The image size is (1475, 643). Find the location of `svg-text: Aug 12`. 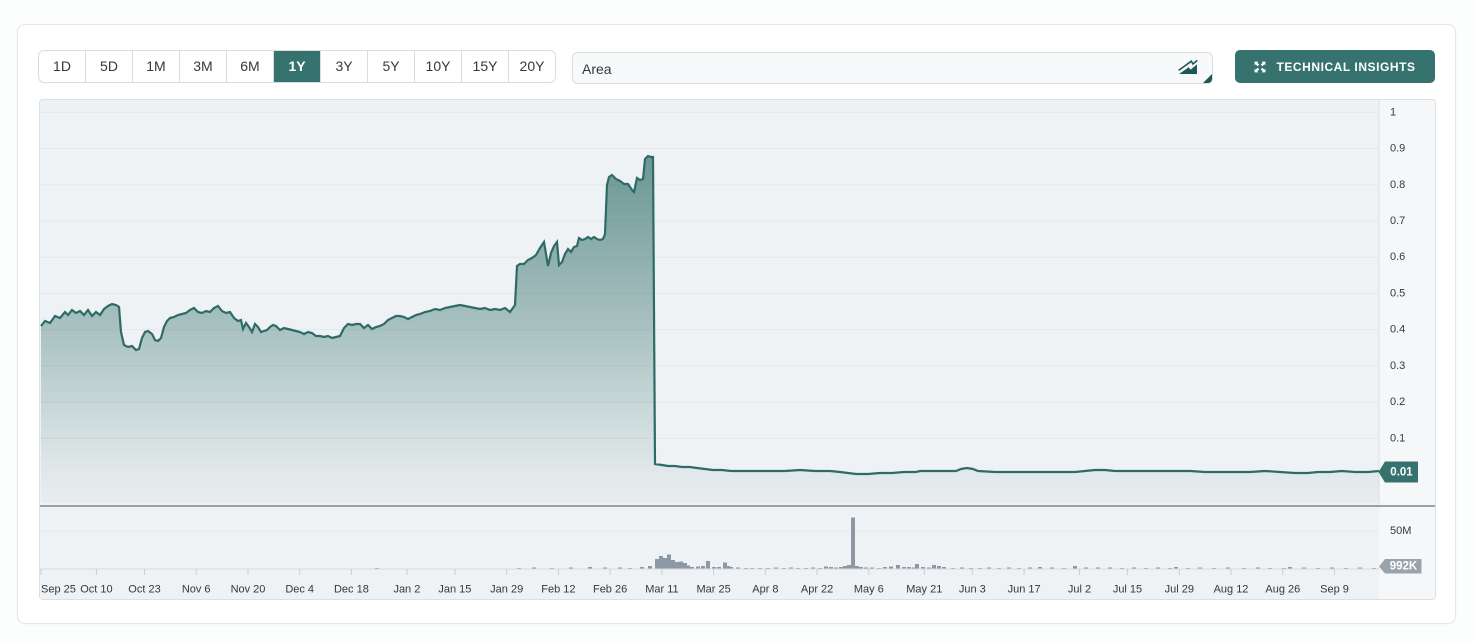

svg-text: Aug 12 is located at coordinates (1231, 590).